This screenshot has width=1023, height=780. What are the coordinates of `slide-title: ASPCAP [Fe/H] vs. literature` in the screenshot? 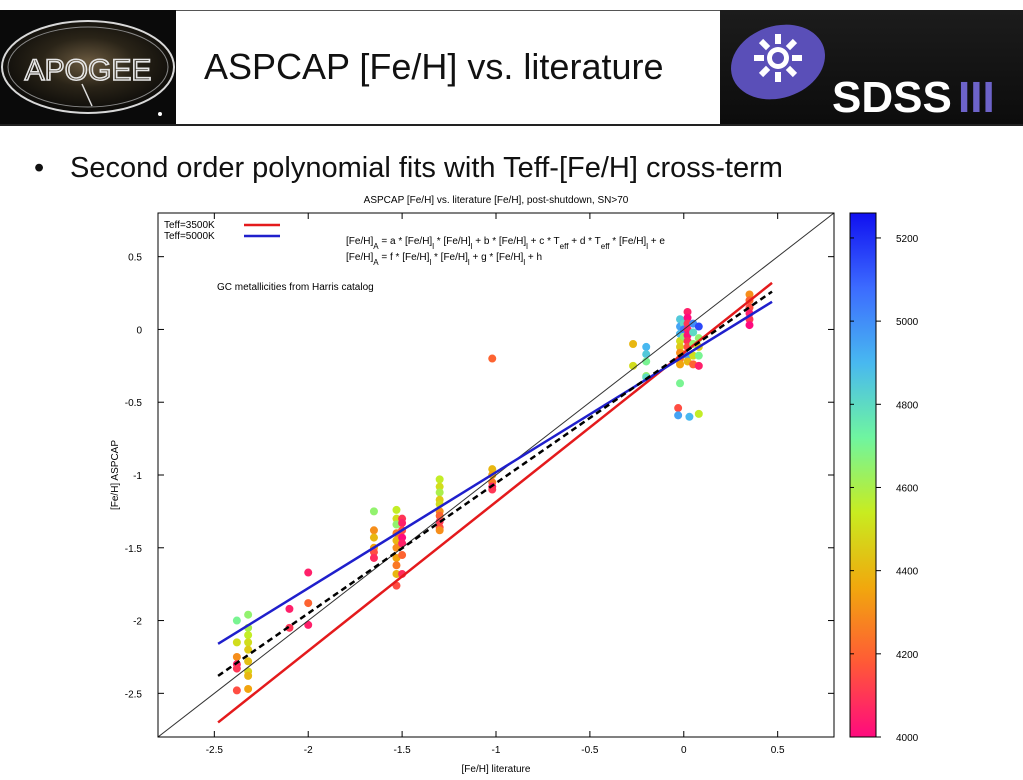 It's located at (434, 66).